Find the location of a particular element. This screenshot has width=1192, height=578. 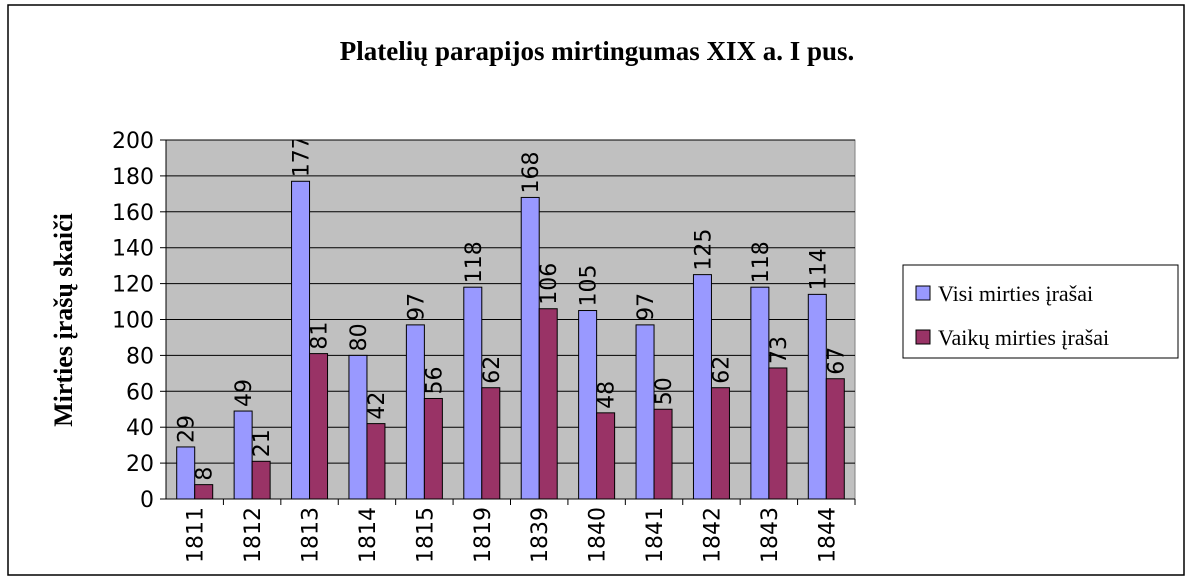

y-tick-label: 20 is located at coordinates (140, 464).